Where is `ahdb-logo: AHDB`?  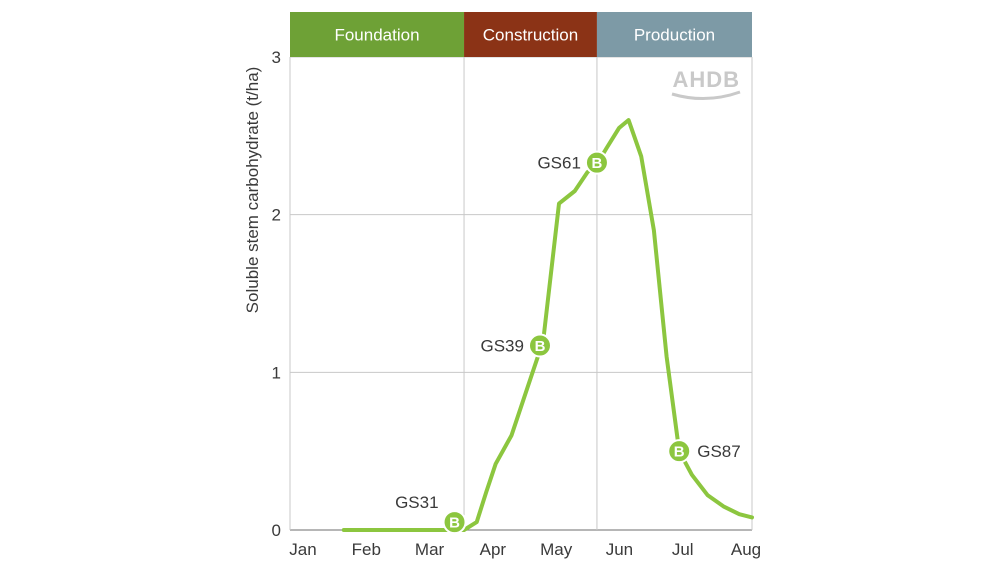 ahdb-logo: AHDB is located at coordinates (706, 84).